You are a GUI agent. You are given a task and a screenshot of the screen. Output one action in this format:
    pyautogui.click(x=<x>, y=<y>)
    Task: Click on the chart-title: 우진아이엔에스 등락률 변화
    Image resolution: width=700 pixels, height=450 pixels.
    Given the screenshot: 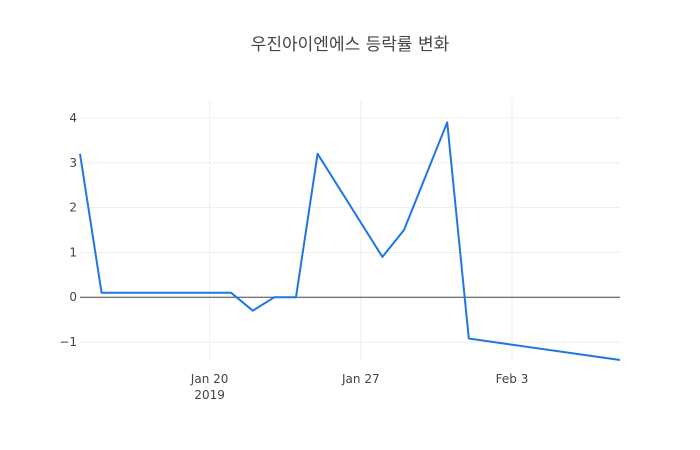 What is the action you would take?
    pyautogui.click(x=350, y=45)
    